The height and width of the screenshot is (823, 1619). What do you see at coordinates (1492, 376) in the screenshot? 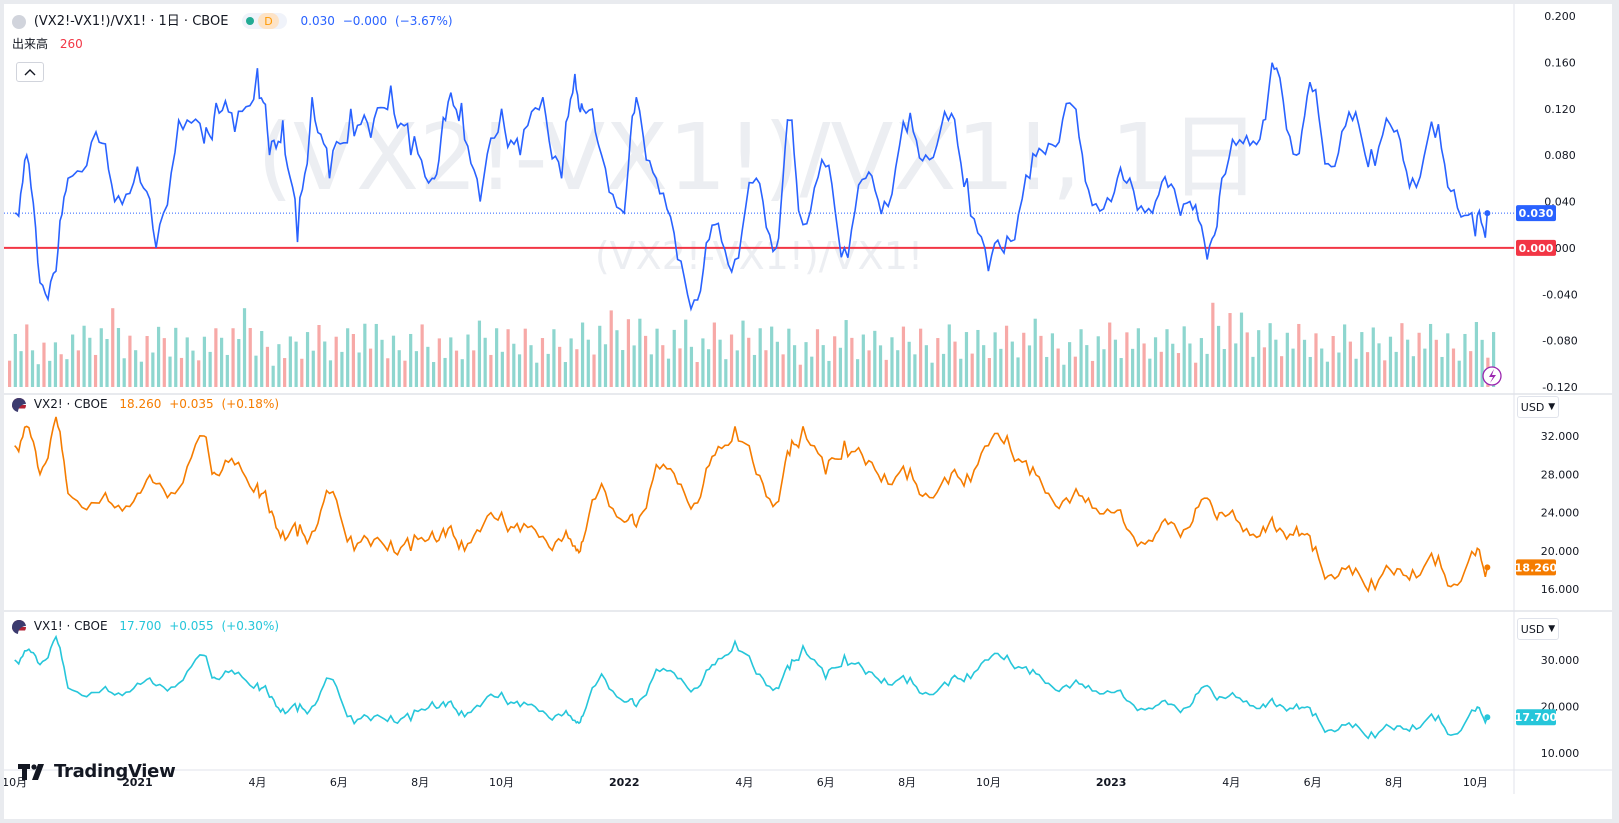
I see `lightning-icon` at bounding box center [1492, 376].